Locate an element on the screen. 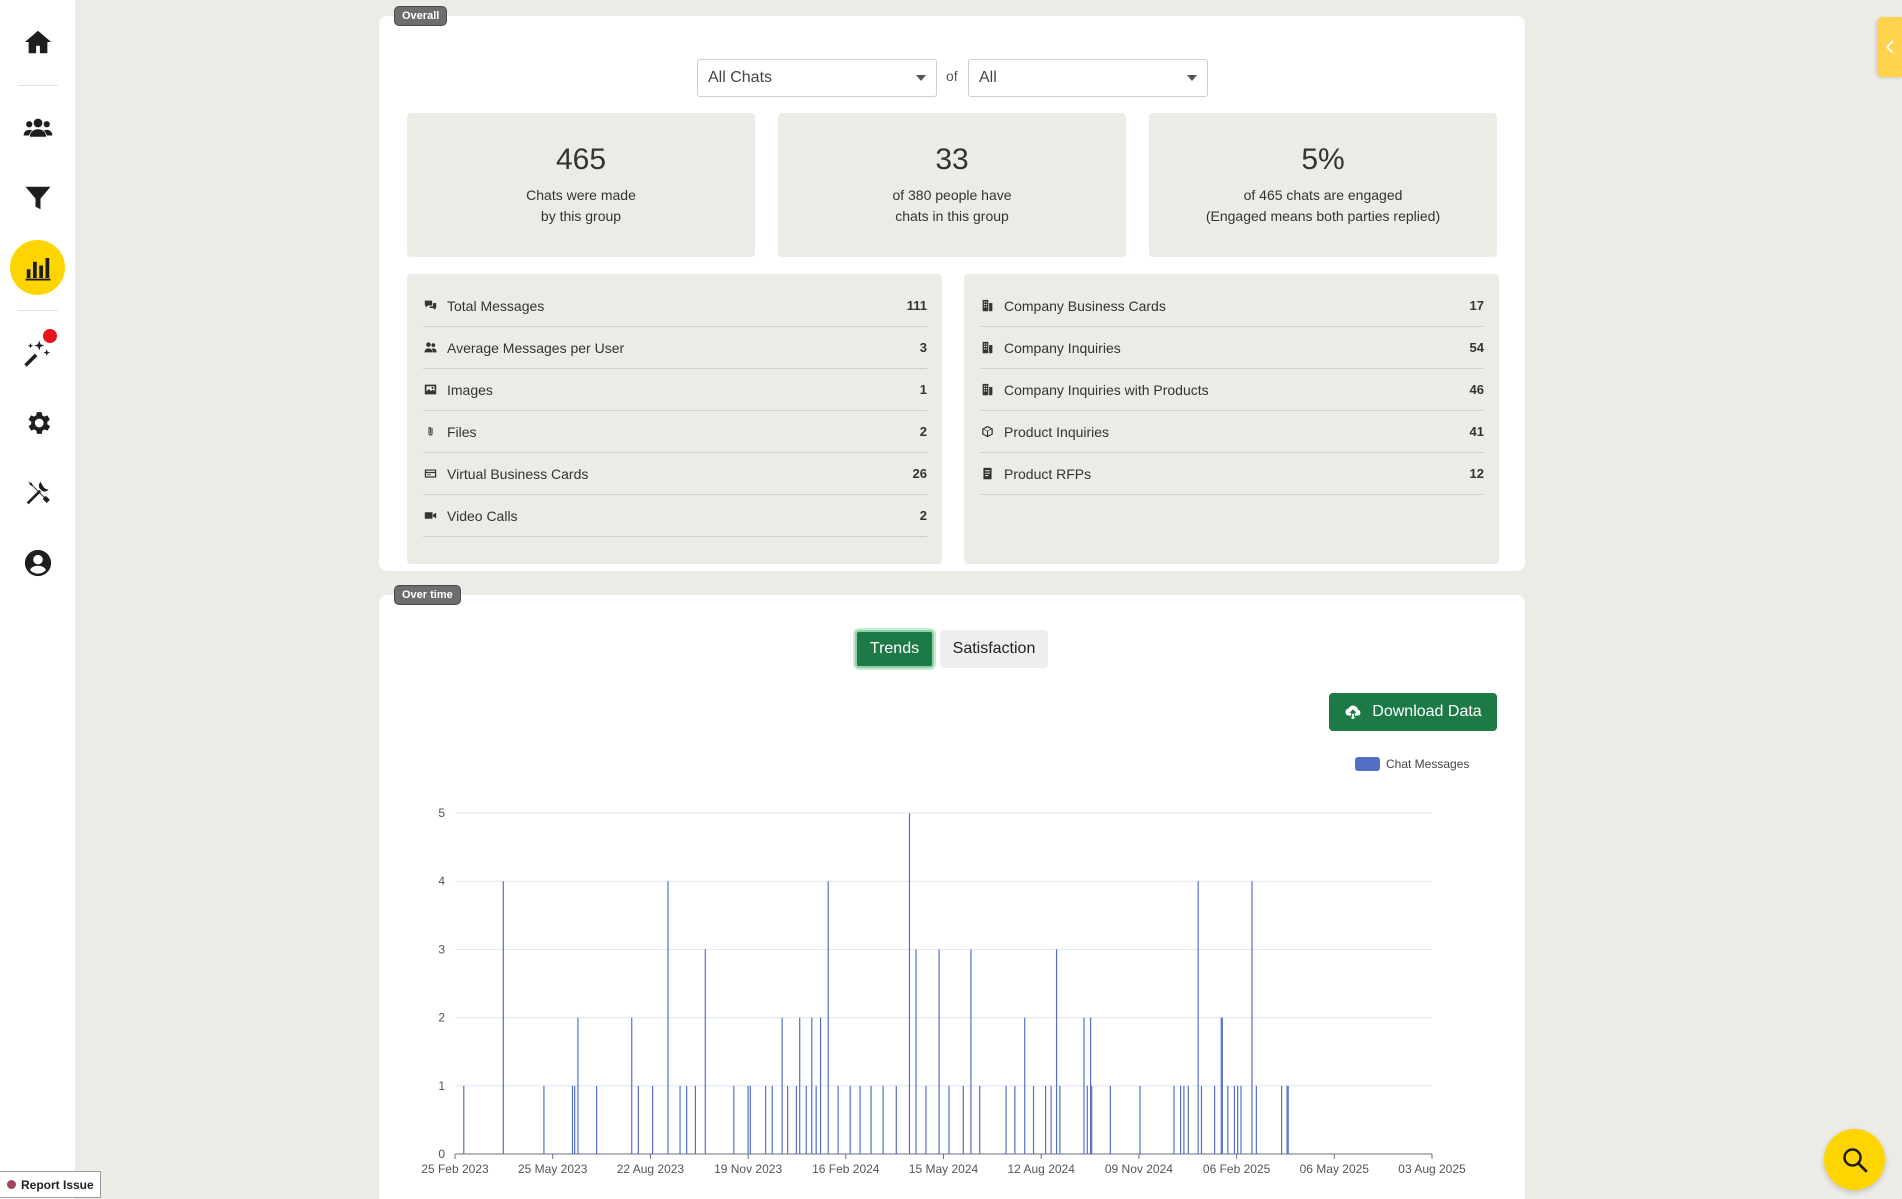  list-label: Files is located at coordinates (462, 431).